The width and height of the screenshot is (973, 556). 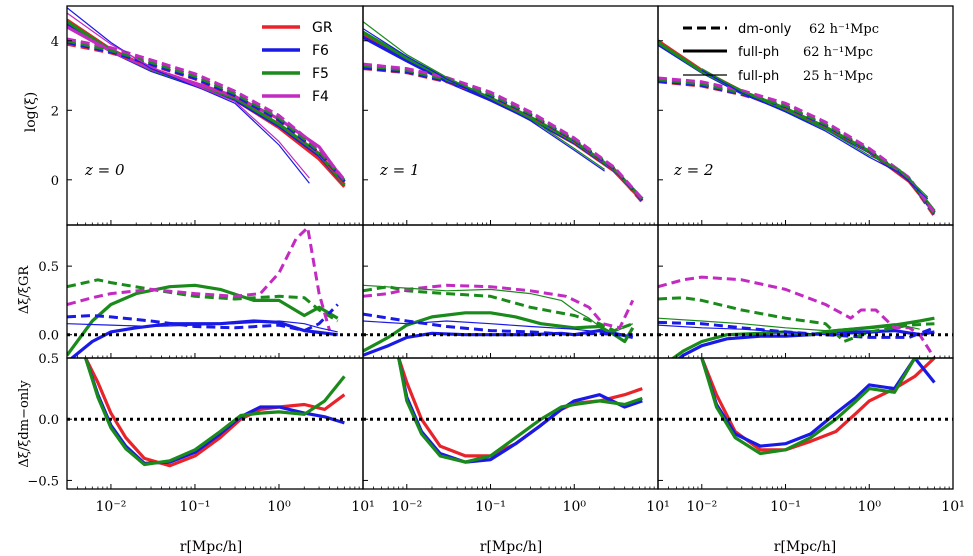 I want to click on series-f5-dashed-r0c0, so click(x=206, y=110).